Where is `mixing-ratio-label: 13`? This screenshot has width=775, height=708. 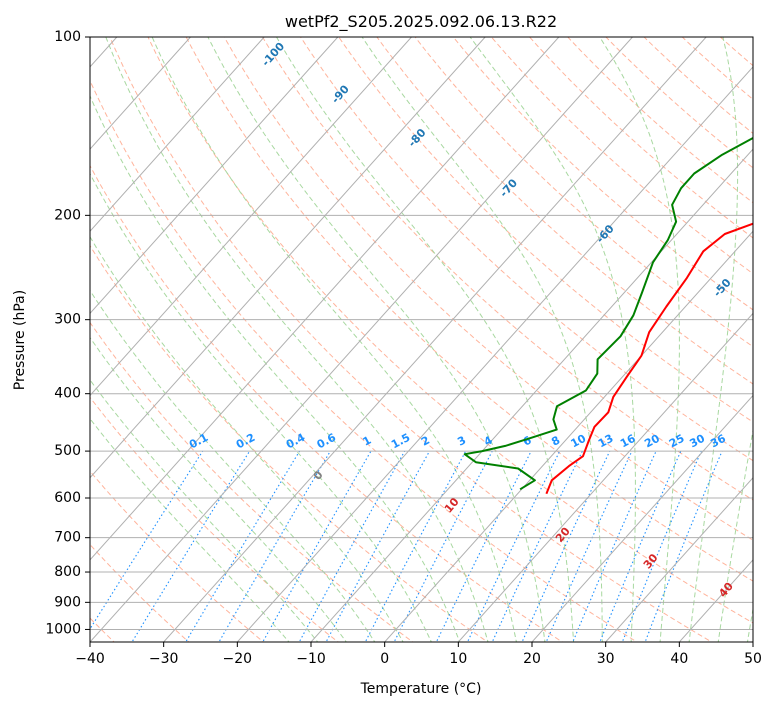 mixing-ratio-label: 13 is located at coordinates (606, 441).